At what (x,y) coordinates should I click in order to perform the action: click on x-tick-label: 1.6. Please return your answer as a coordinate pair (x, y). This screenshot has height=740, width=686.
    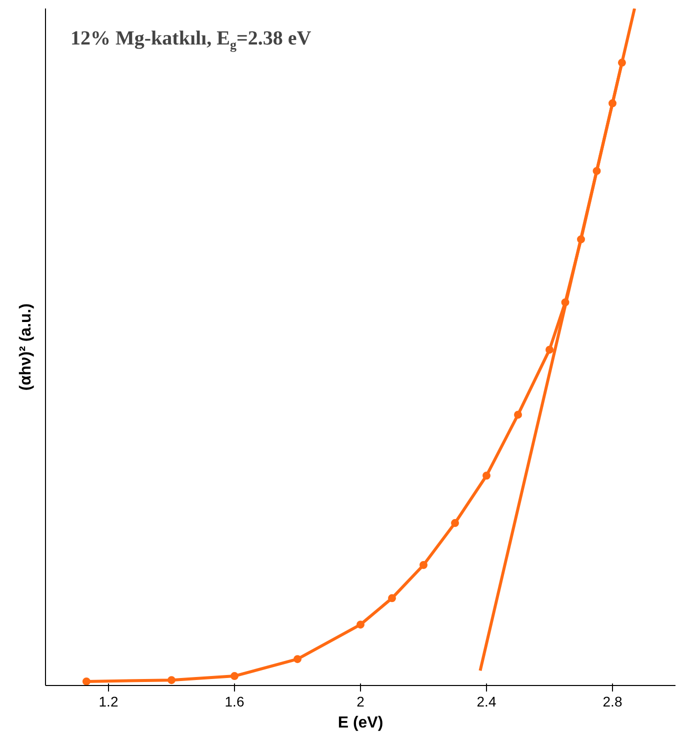
    Looking at the image, I should click on (234, 702).